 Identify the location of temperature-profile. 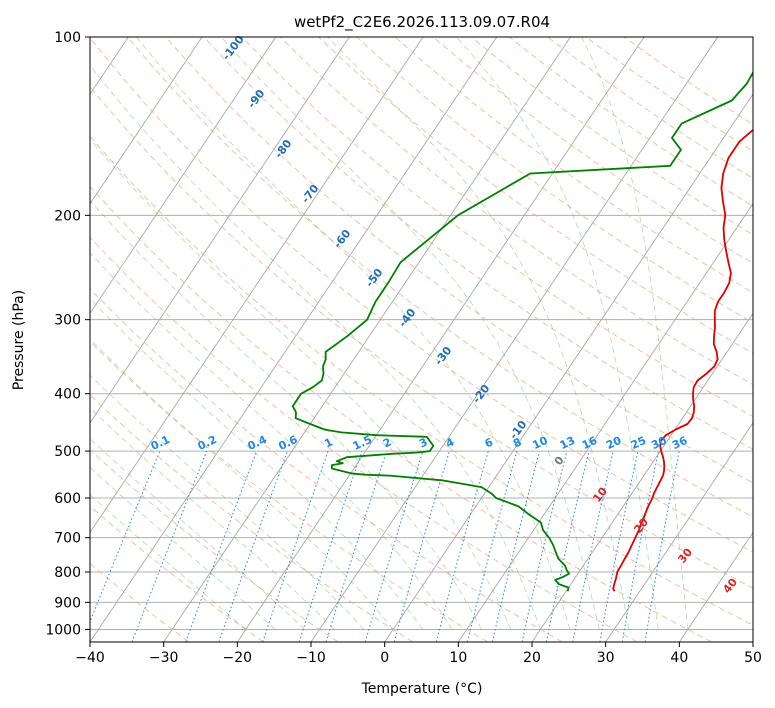
(682, 360).